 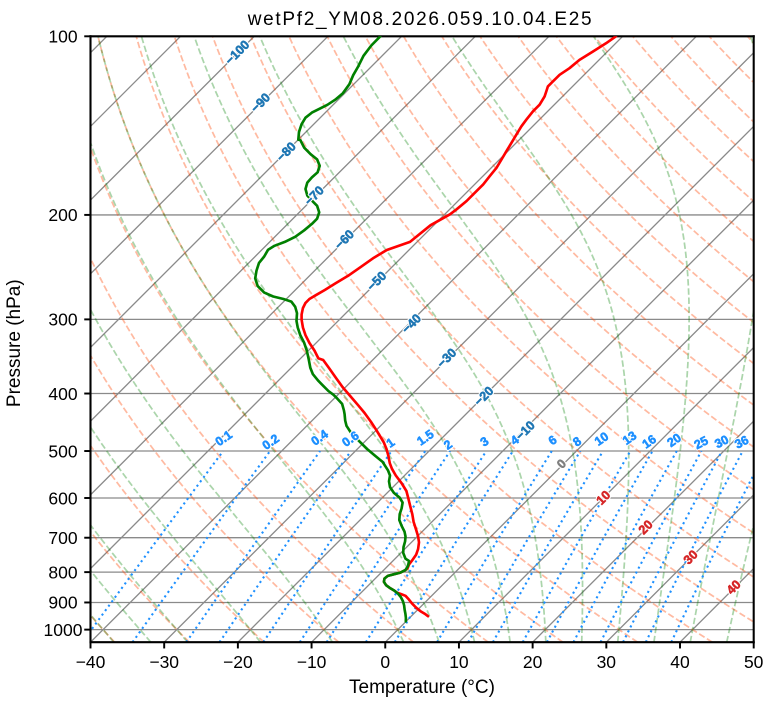 I want to click on svg-text: 800, so click(x=62, y=572).